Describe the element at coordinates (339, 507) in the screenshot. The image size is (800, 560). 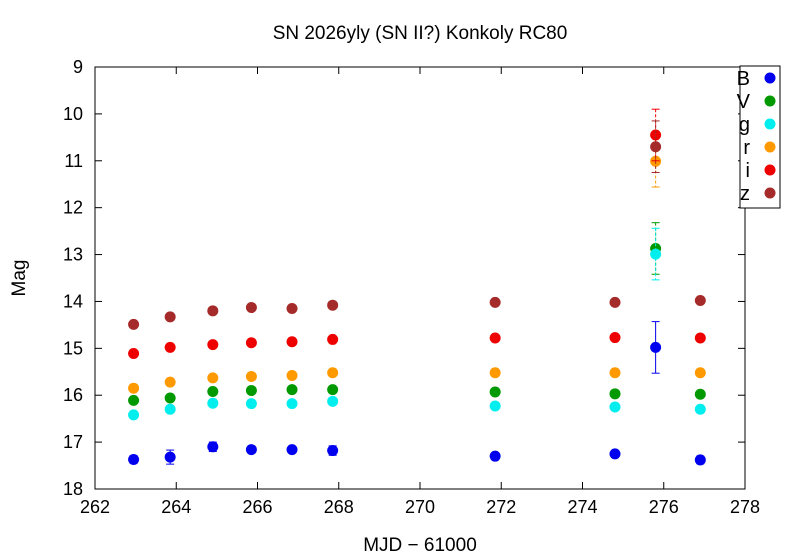
I see `x-tick-label: 268` at that location.